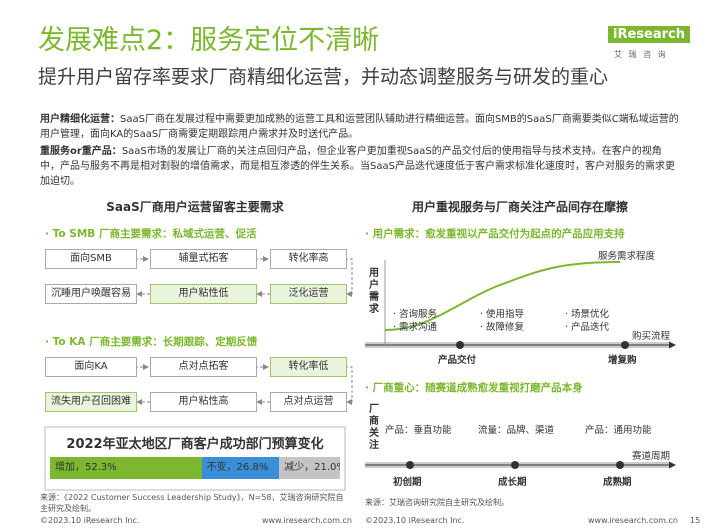 Image resolution: width=710 pixels, height=532 pixels. I want to click on budget-segment: 增加，52.3%, so click(126, 468).